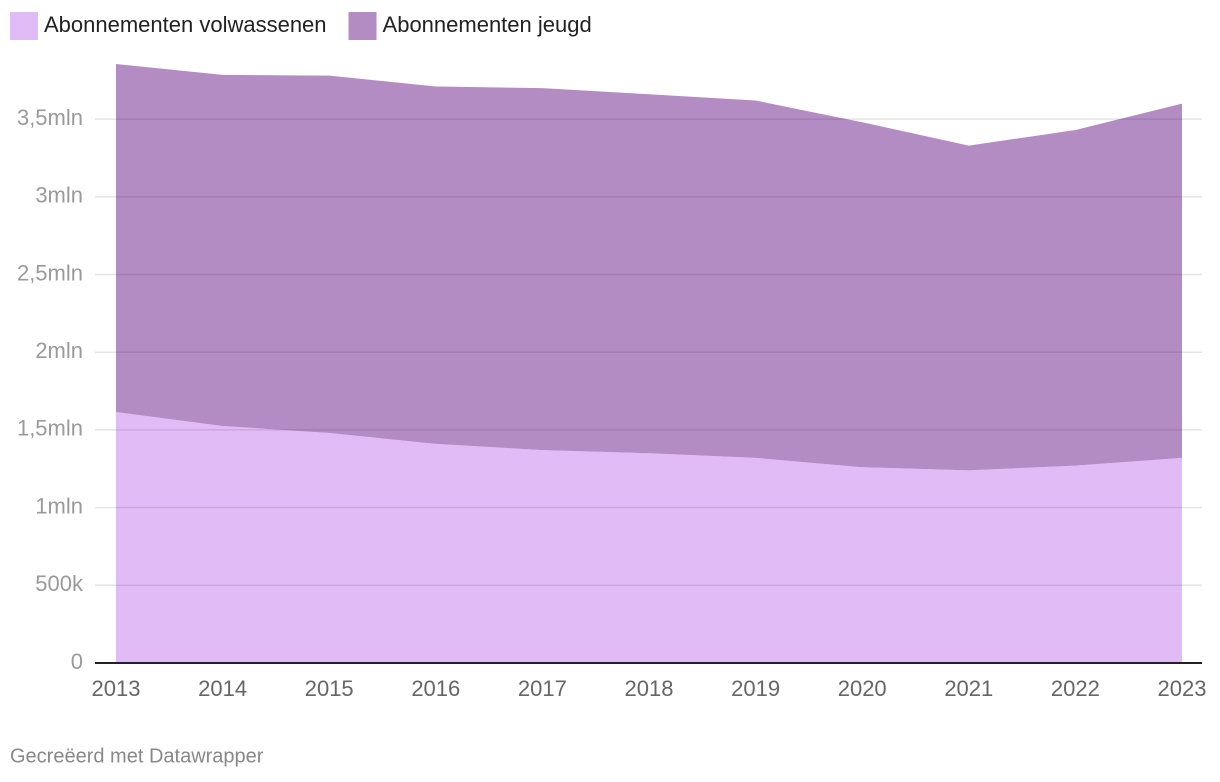 Image resolution: width=1220 pixels, height=782 pixels. I want to click on legend-label: Abonnementen volwassenen, so click(185, 24).